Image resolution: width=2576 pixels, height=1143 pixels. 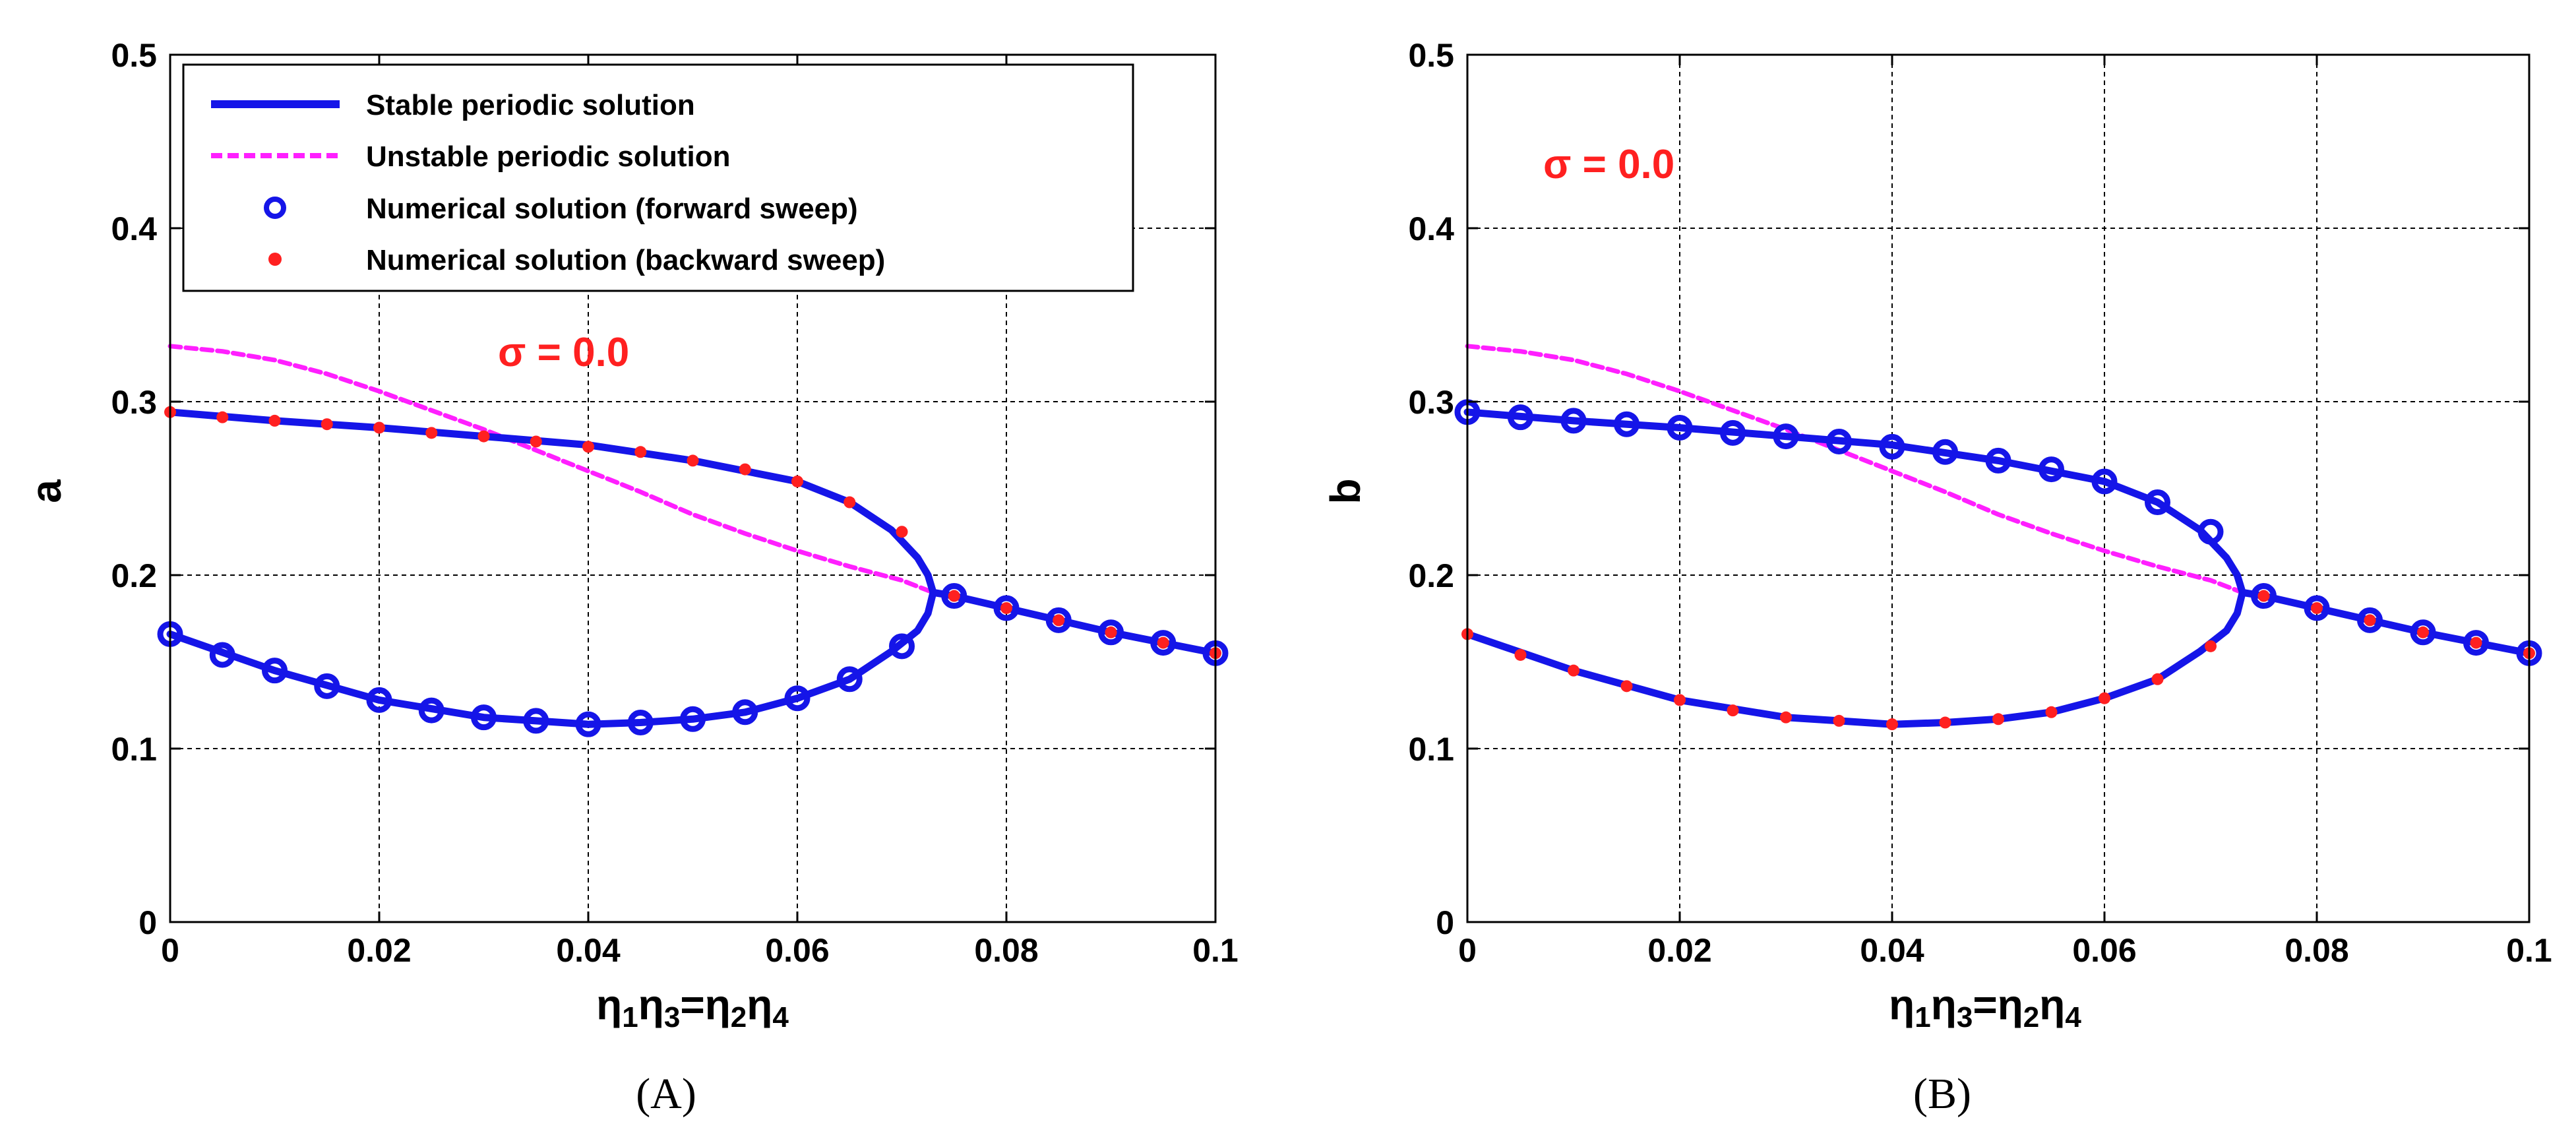 What do you see at coordinates (563, 352) in the screenshot?
I see `panel-a-sigma-annotation: σ = 0.0` at bounding box center [563, 352].